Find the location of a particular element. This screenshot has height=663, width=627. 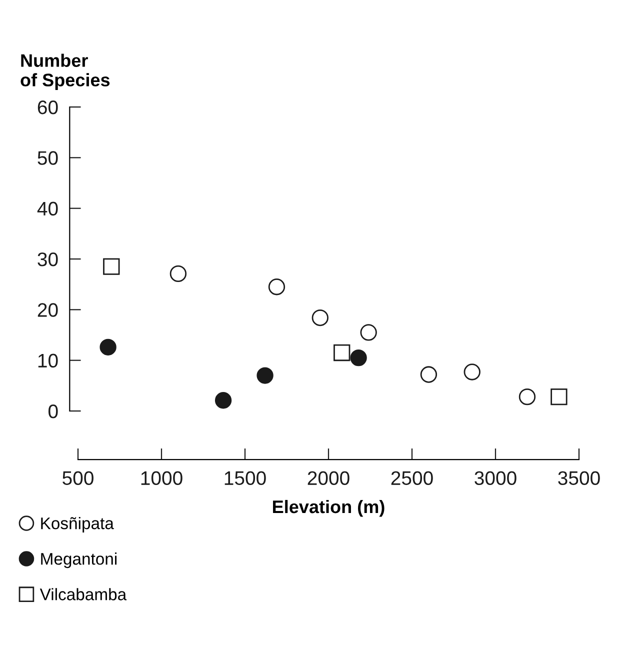

legend-label: Vilcabamba is located at coordinates (83, 594).